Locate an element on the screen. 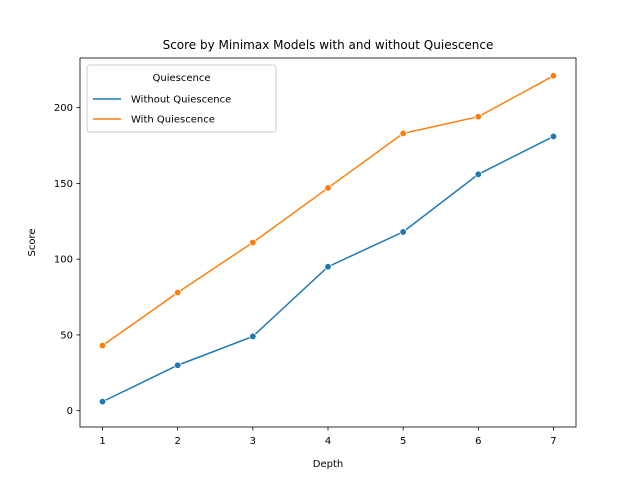 The height and width of the screenshot is (484, 640). x-axis-label: Depth is located at coordinates (328, 464).